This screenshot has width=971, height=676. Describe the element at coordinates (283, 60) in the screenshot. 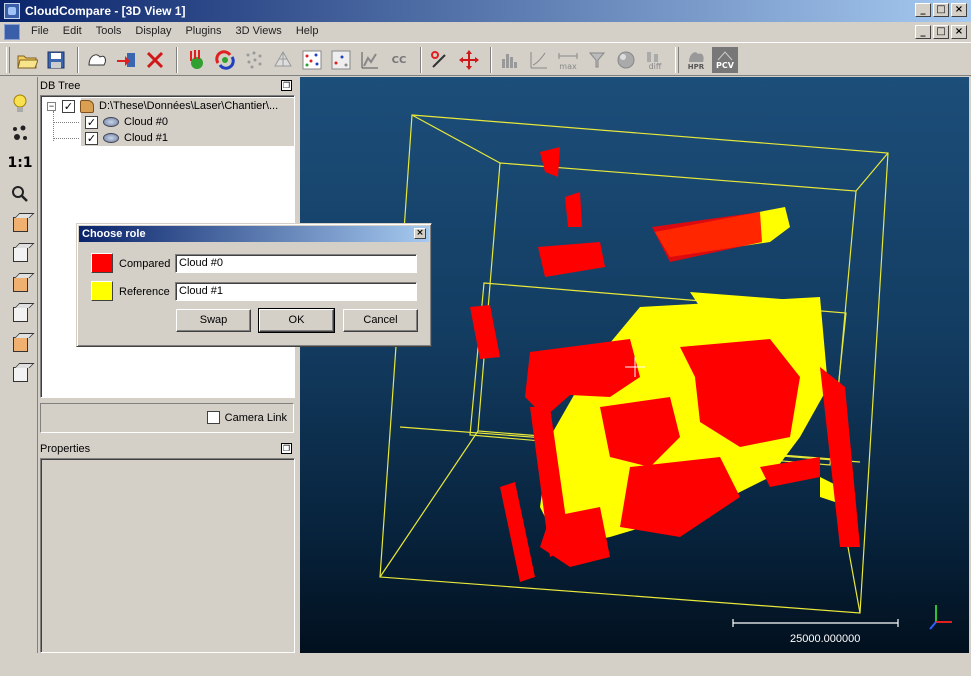

I see `mesh-icon` at that location.